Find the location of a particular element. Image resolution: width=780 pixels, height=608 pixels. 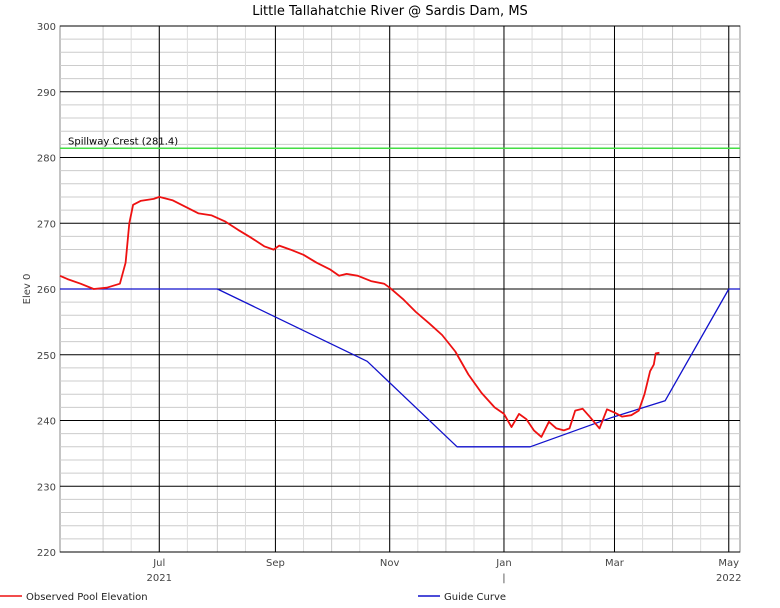

y-tick-label: 290 is located at coordinates (46, 93).